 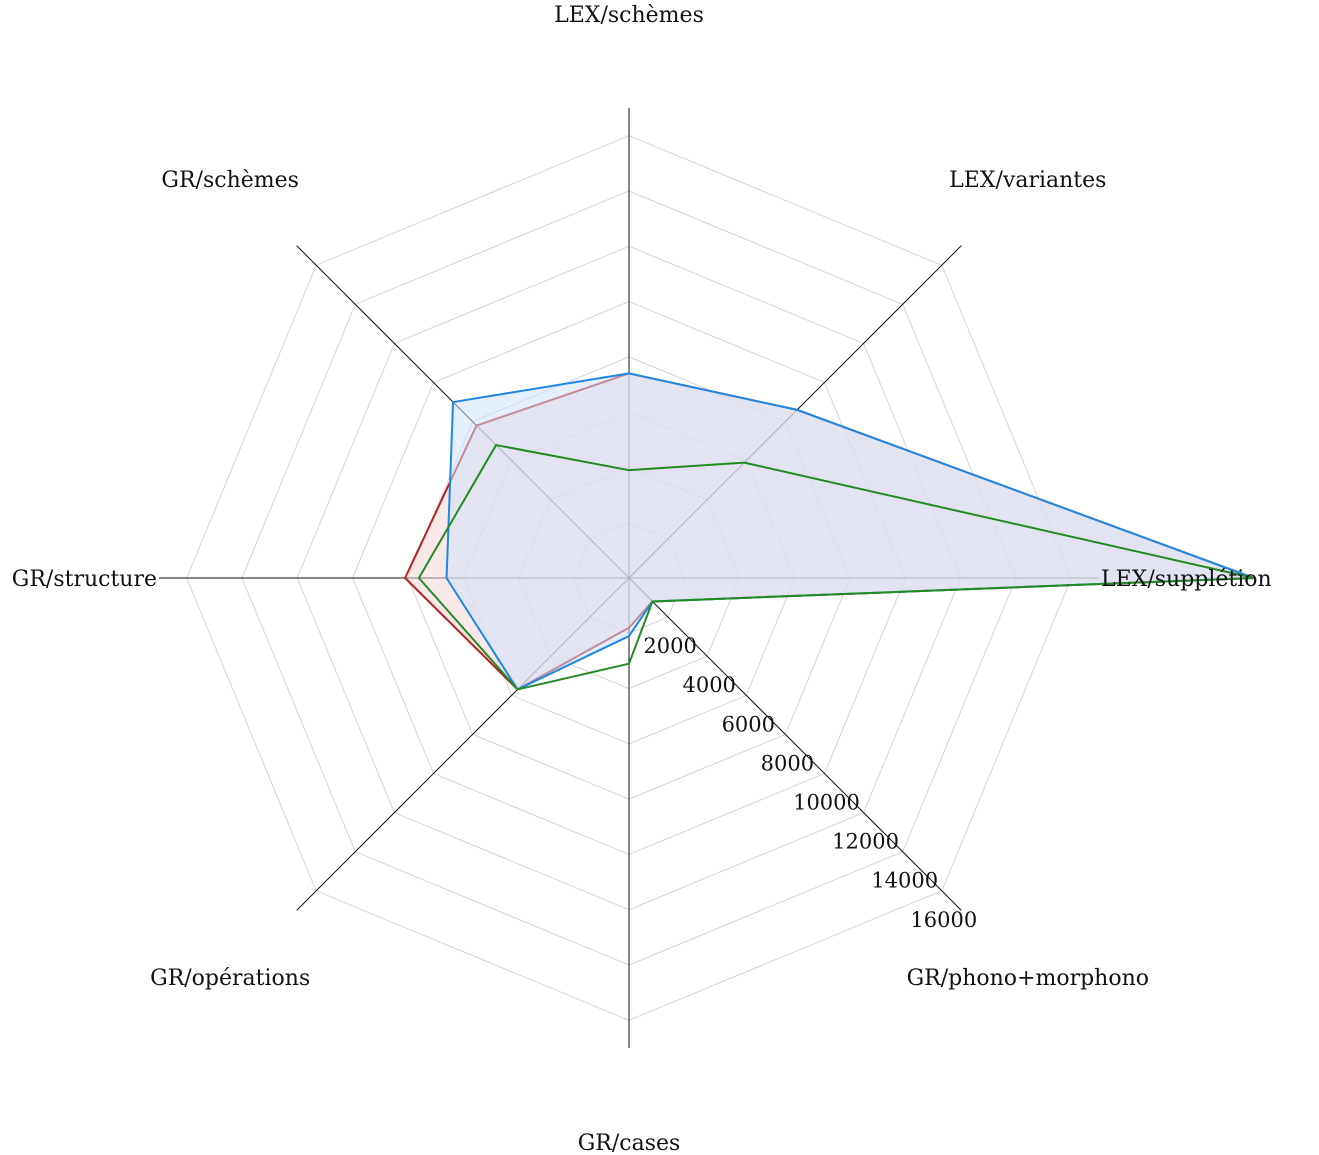 I want to click on axis-label: LEX/supplétion, so click(x=1186, y=579).